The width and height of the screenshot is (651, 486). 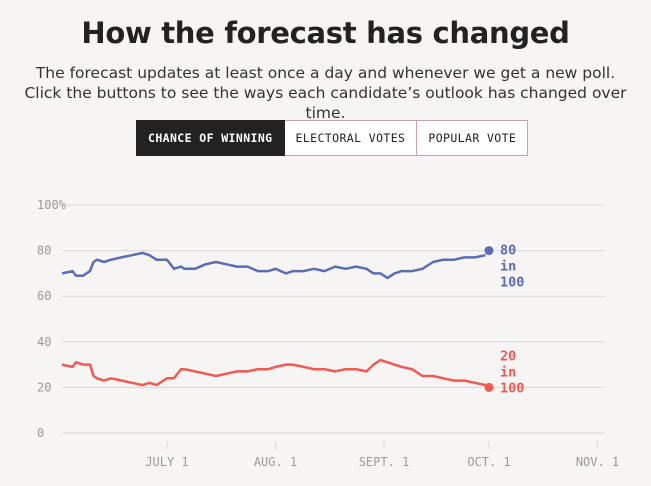 What do you see at coordinates (273, 265) in the screenshot?
I see `series-line-blue` at bounding box center [273, 265].